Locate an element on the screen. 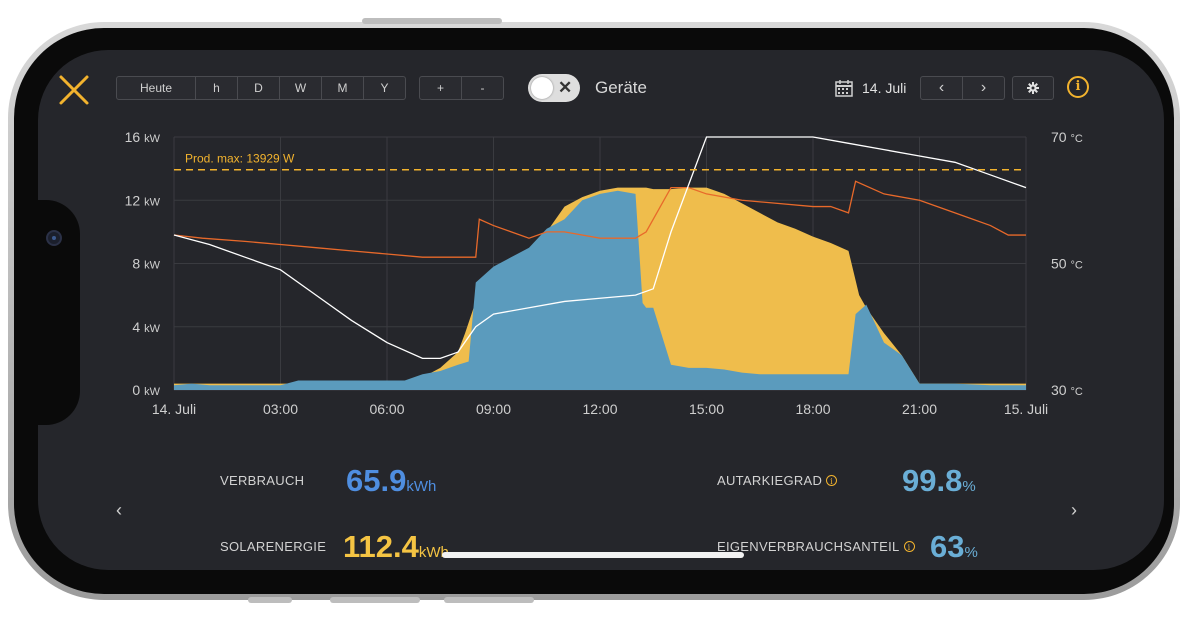 The image size is (1200, 622). self-consumption-value: 63% is located at coordinates (954, 546).